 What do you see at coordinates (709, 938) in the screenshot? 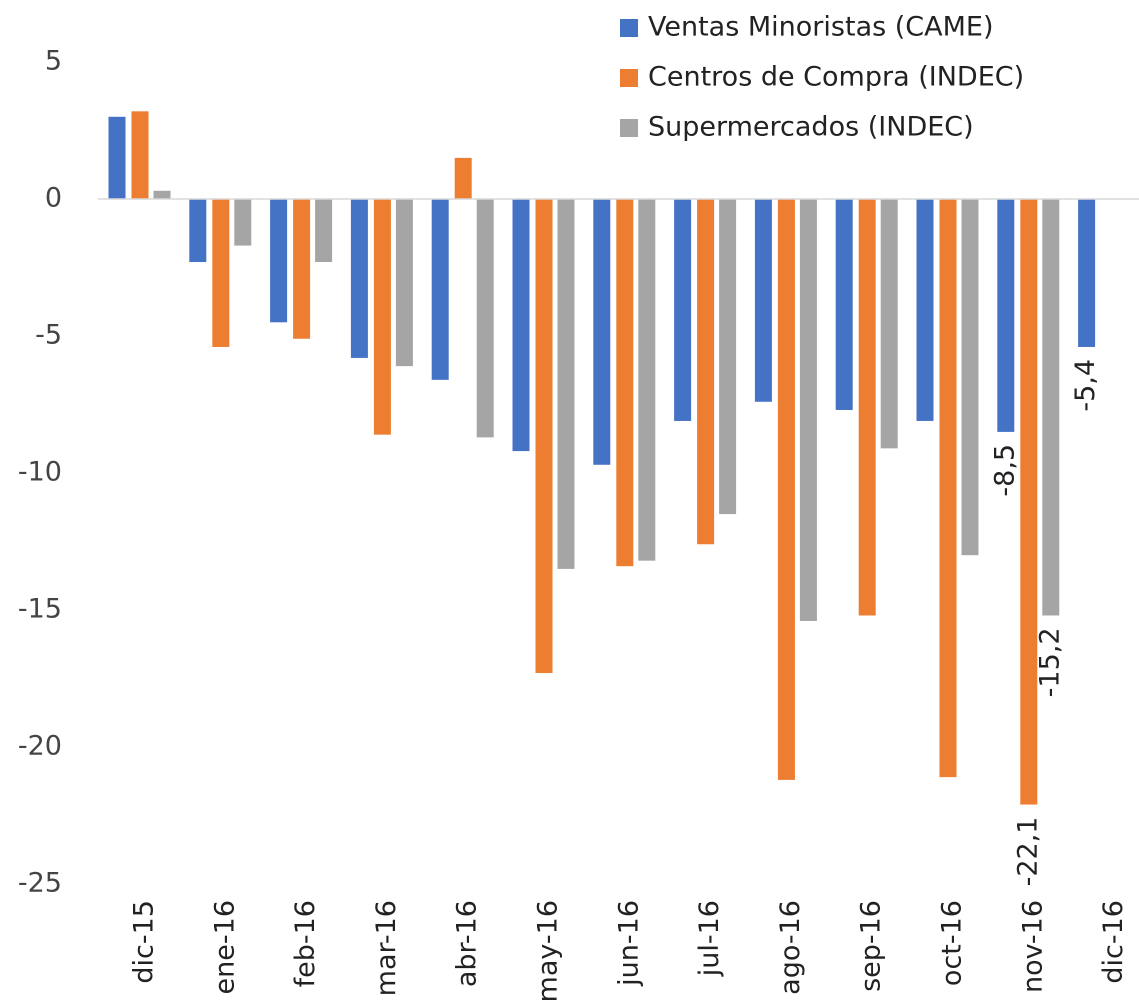
I see `x-tick-label: jul-16` at bounding box center [709, 938].